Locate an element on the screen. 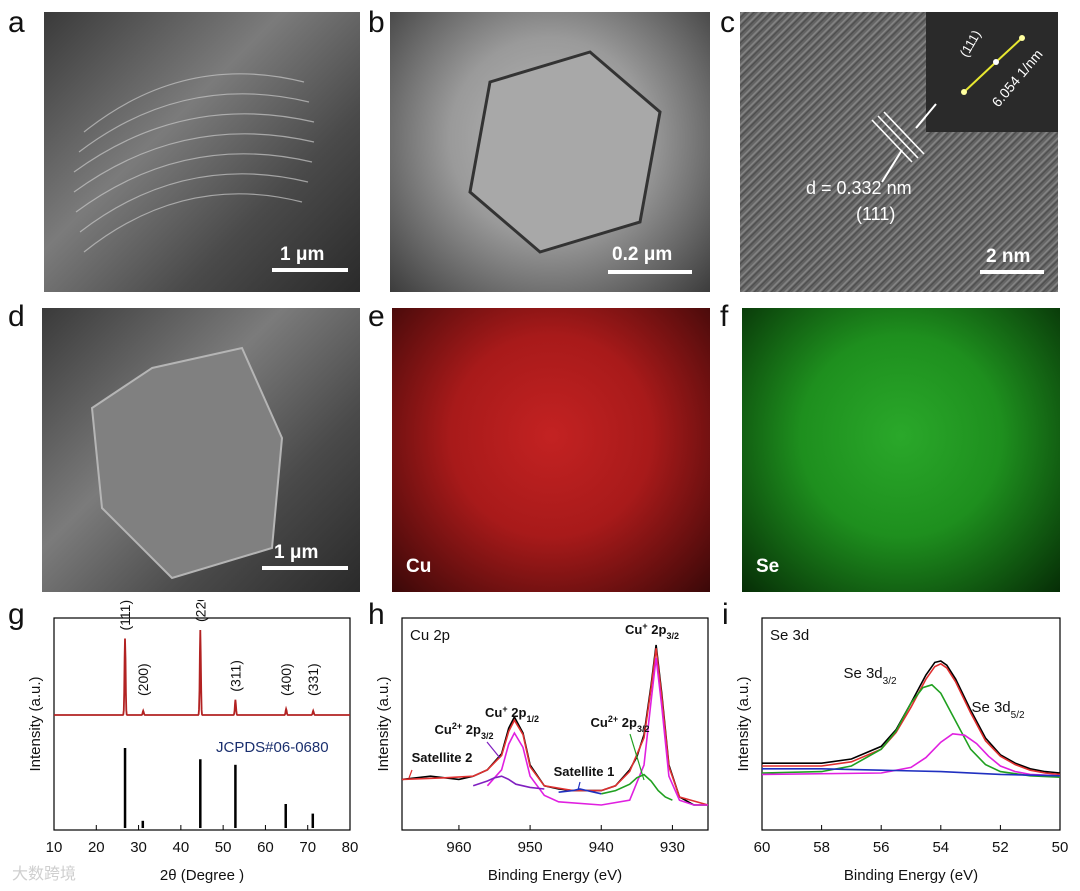 The image size is (1080, 891). se-eds-map: Se is located at coordinates (901, 450).